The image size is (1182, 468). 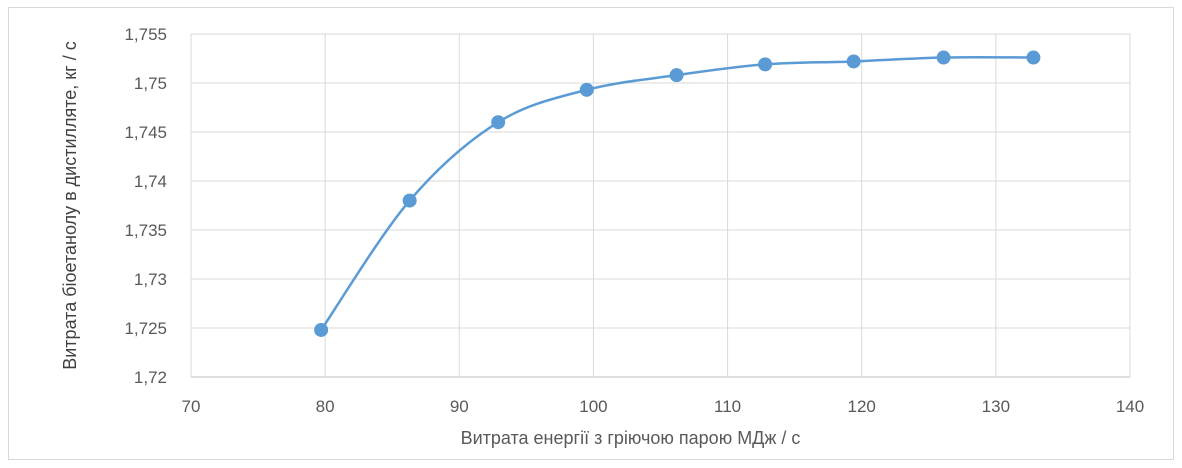 I want to click on x-tick-label: 100, so click(x=593, y=406).